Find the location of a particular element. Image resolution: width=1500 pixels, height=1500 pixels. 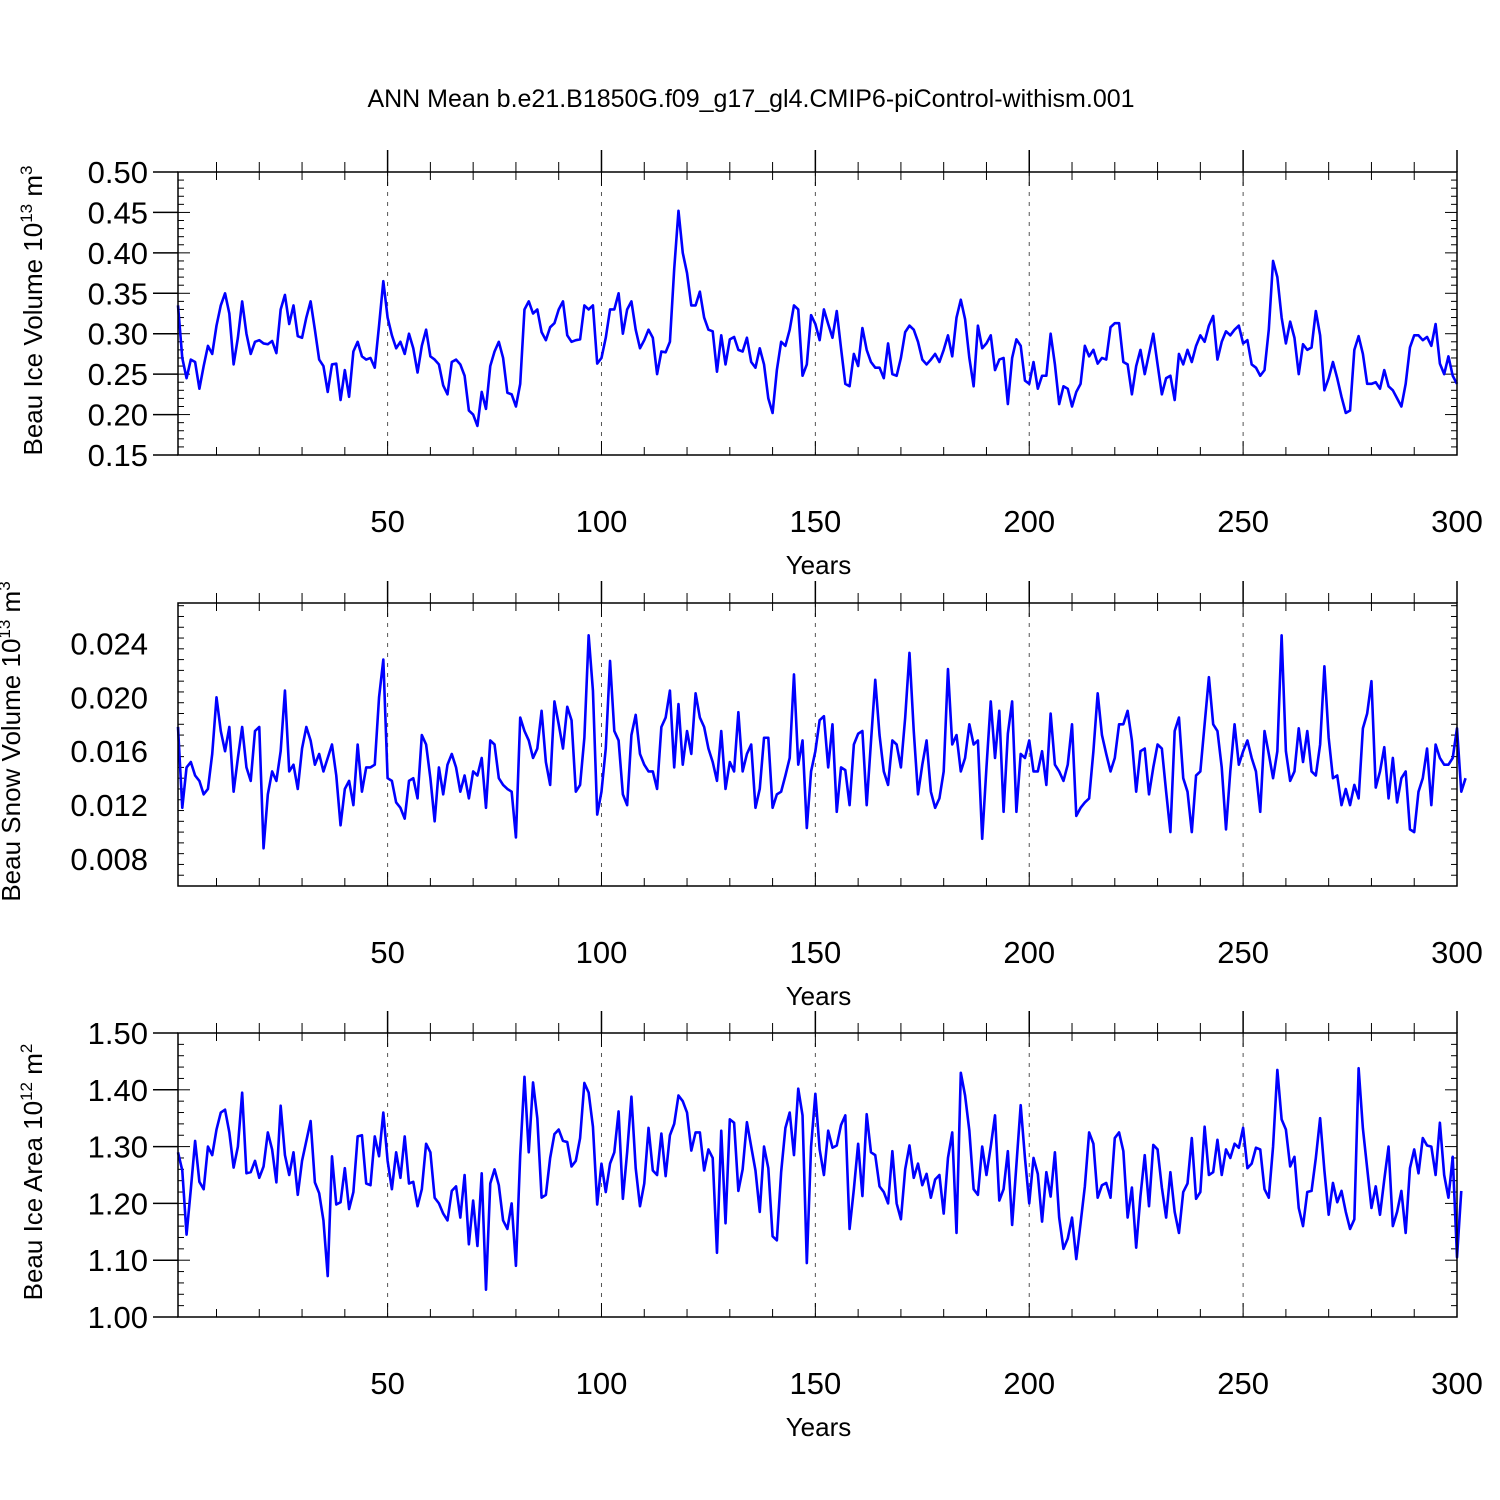

y-tick-label: 0.016 is located at coordinates (109, 751).